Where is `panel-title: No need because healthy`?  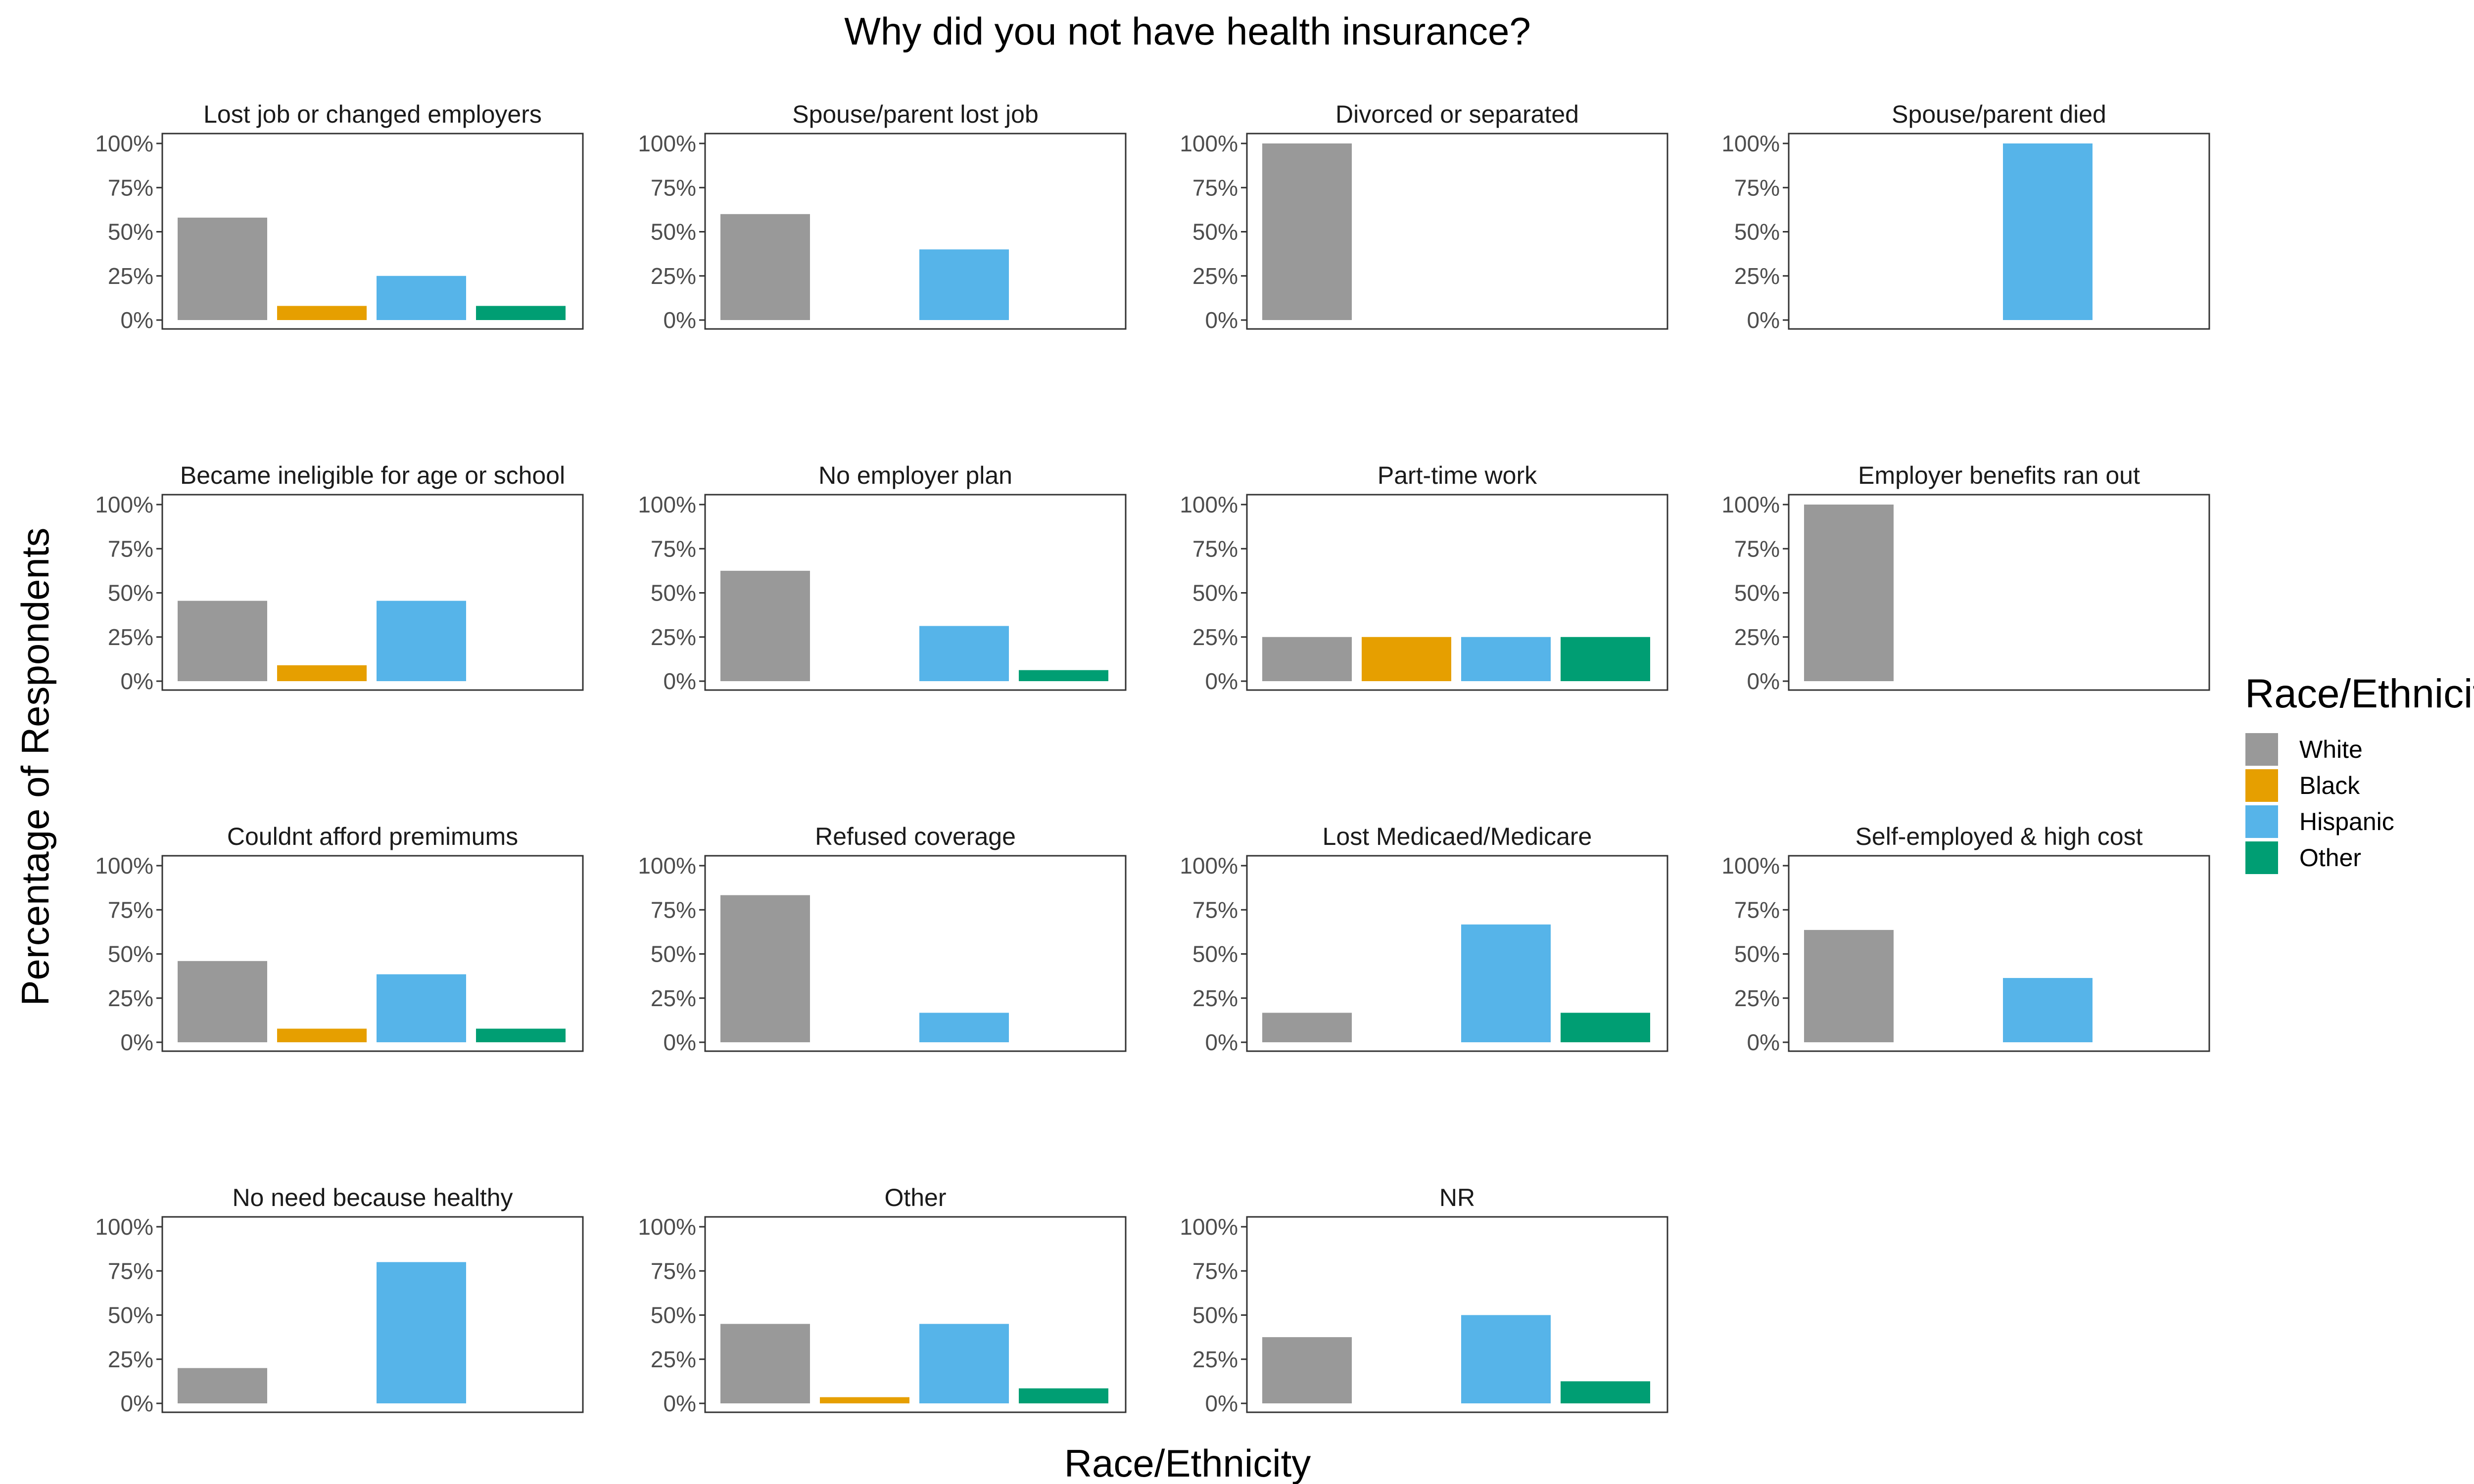
panel-title: No need because healthy is located at coordinates (373, 1197).